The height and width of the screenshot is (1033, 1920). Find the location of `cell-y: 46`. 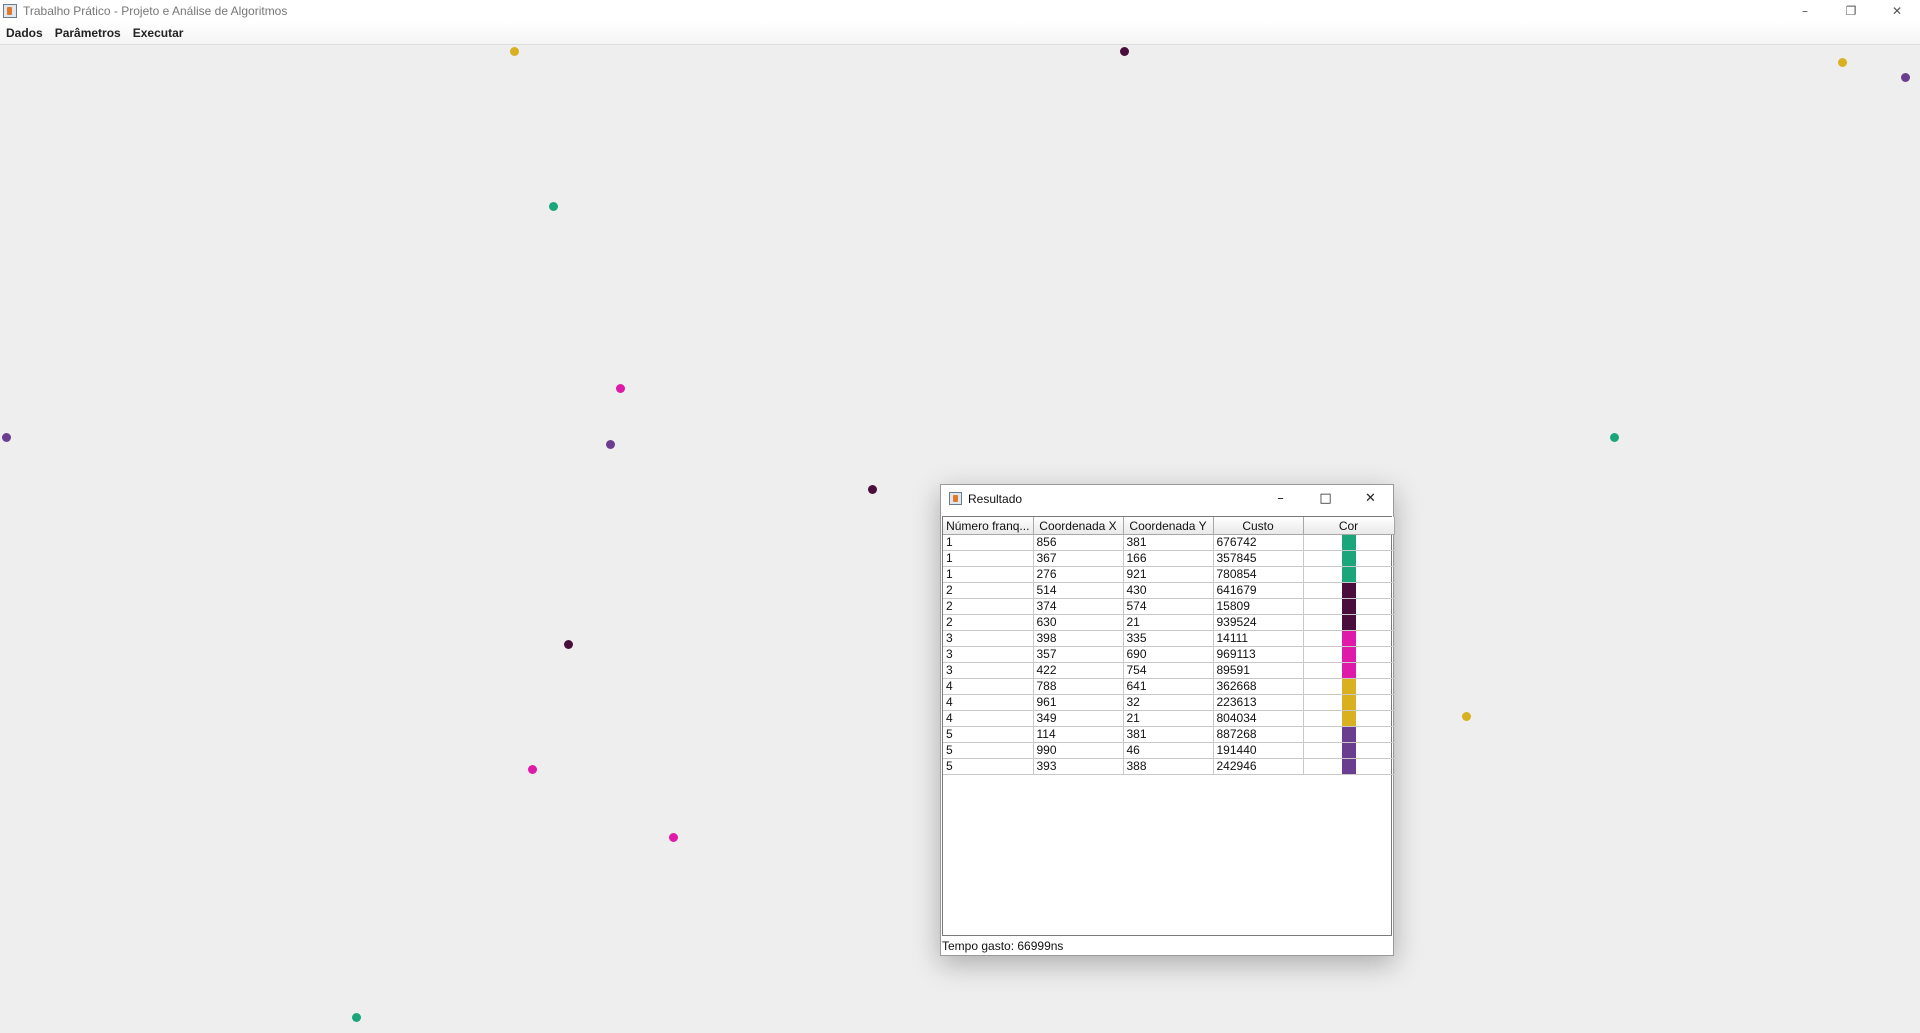

cell-y: 46 is located at coordinates (1168, 750).